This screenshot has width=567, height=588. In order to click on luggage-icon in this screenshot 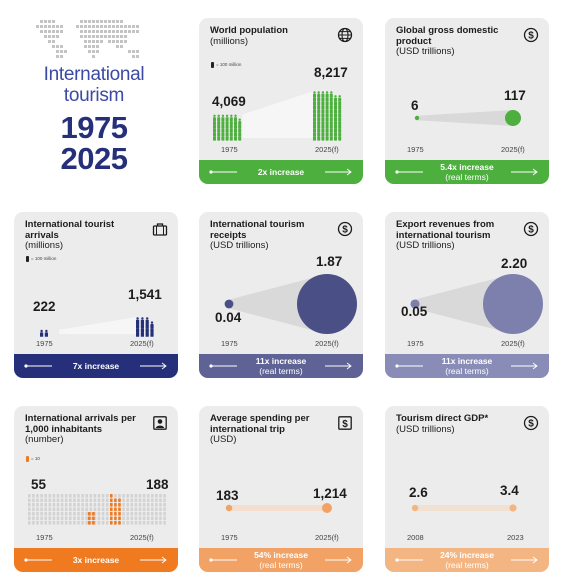, I will do `click(160, 229)`.